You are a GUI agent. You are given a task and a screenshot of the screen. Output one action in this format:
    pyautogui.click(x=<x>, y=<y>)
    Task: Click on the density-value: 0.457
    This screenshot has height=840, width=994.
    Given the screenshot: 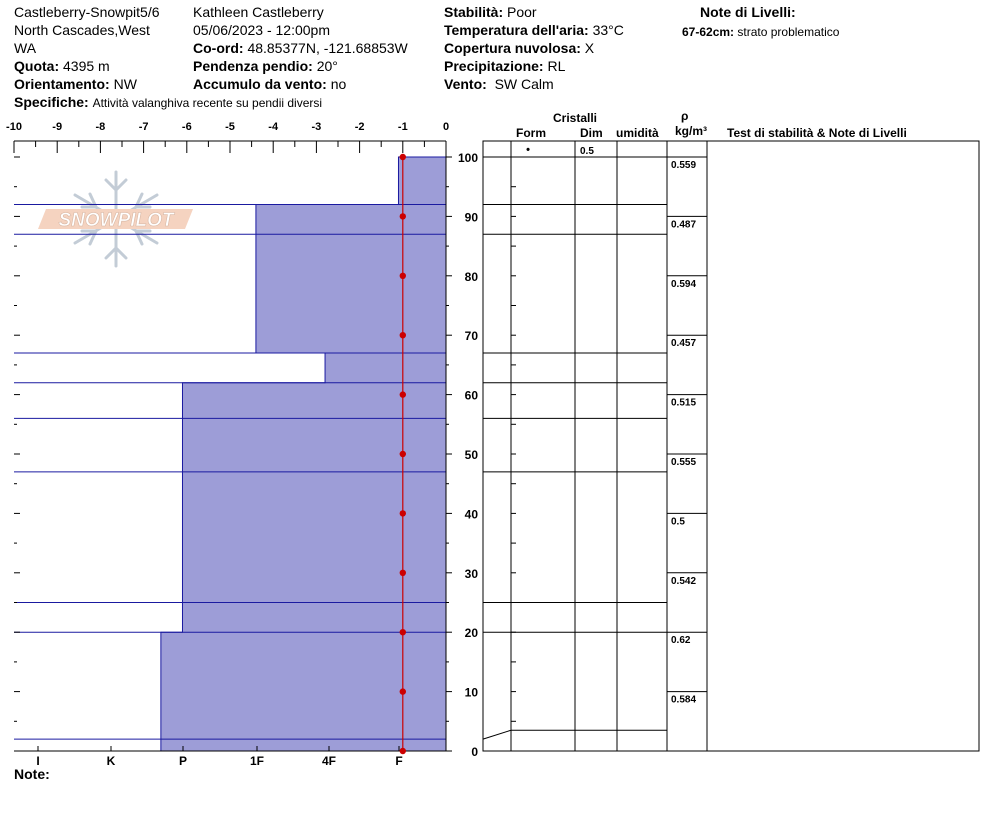 What is the action you would take?
    pyautogui.click(x=683, y=343)
    